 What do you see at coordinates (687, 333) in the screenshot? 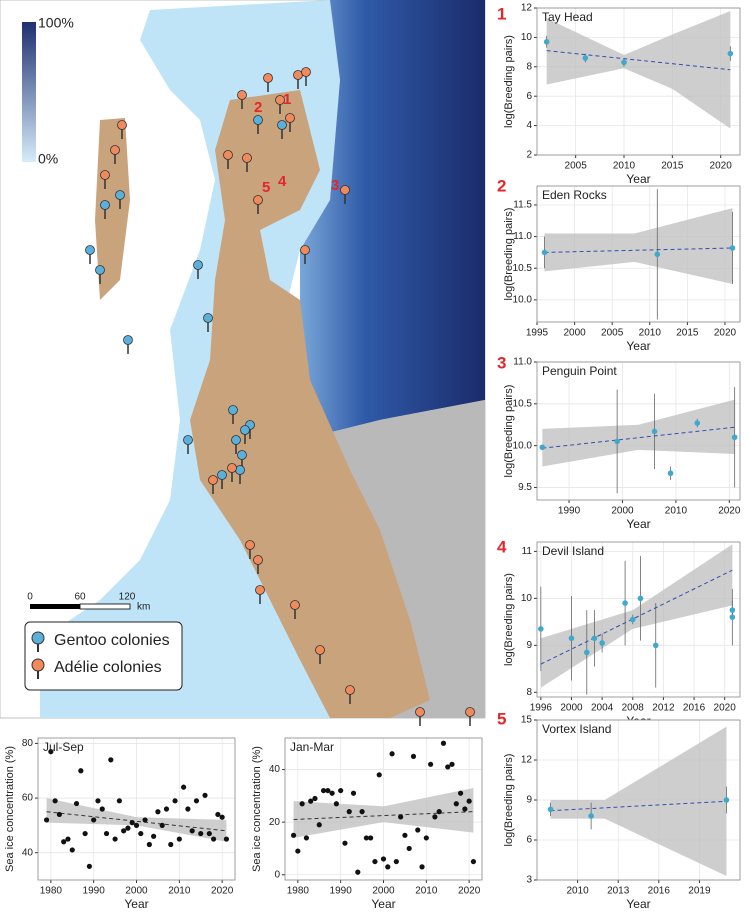
I see `x-tick-label: 2015` at bounding box center [687, 333].